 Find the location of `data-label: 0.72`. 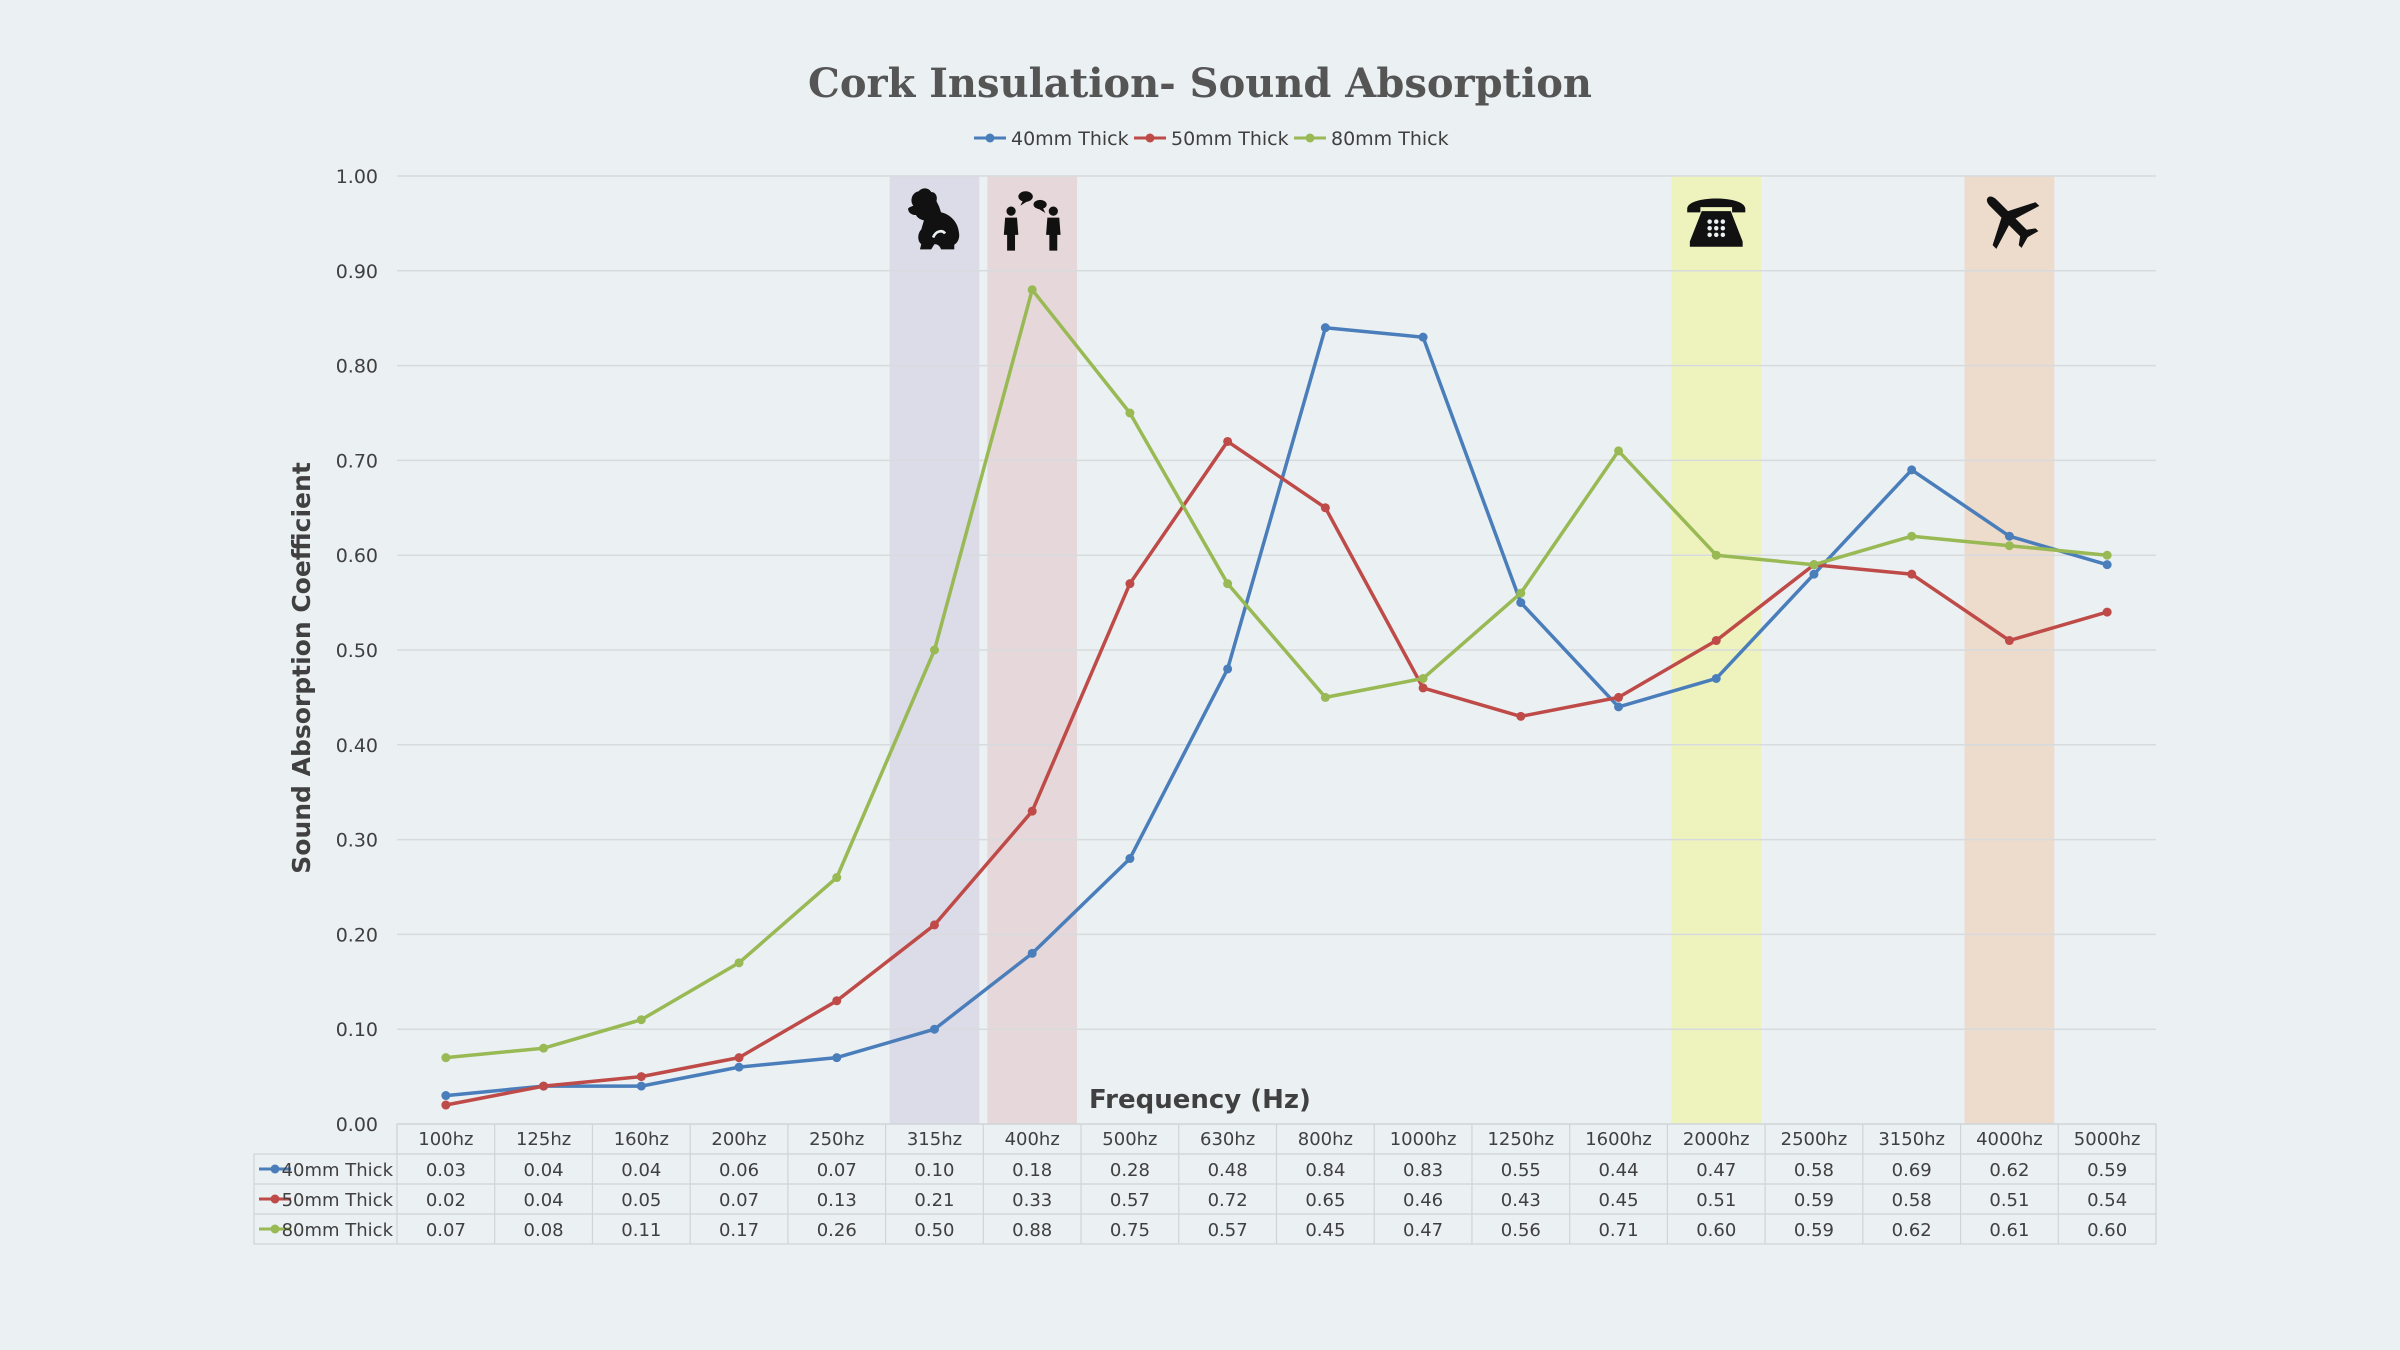

data-label: 0.72 is located at coordinates (1228, 1200).